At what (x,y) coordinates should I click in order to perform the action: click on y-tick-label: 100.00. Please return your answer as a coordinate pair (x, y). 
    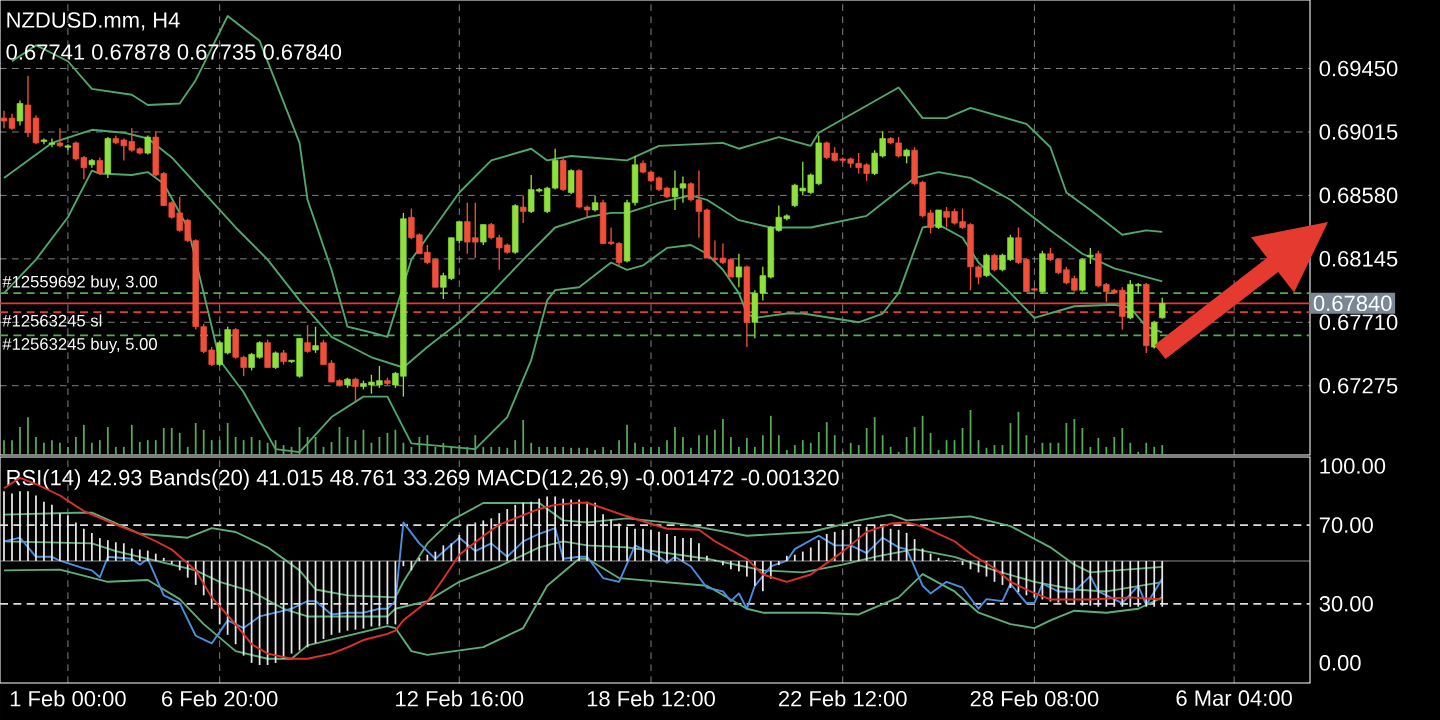
    Looking at the image, I should click on (1353, 466).